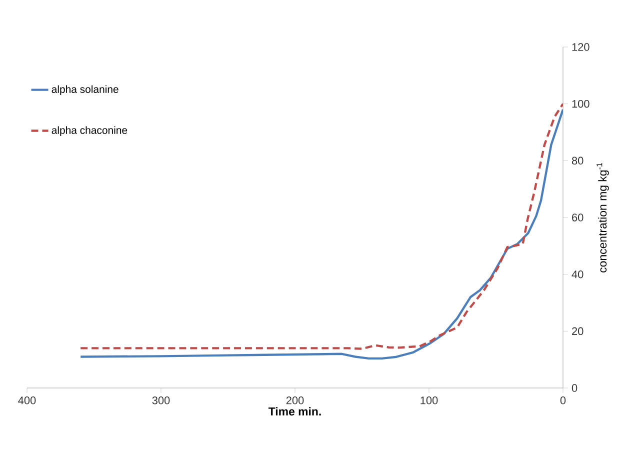 Image resolution: width=639 pixels, height=449 pixels. I want to click on x-tick-label: 400, so click(27, 400).